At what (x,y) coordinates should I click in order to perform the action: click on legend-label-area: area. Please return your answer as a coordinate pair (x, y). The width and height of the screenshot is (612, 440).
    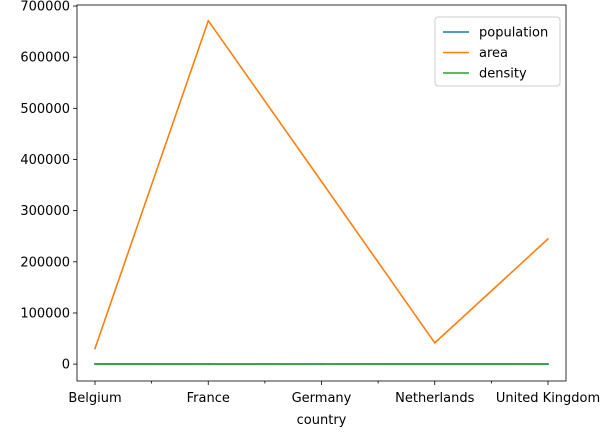
    Looking at the image, I should click on (493, 53).